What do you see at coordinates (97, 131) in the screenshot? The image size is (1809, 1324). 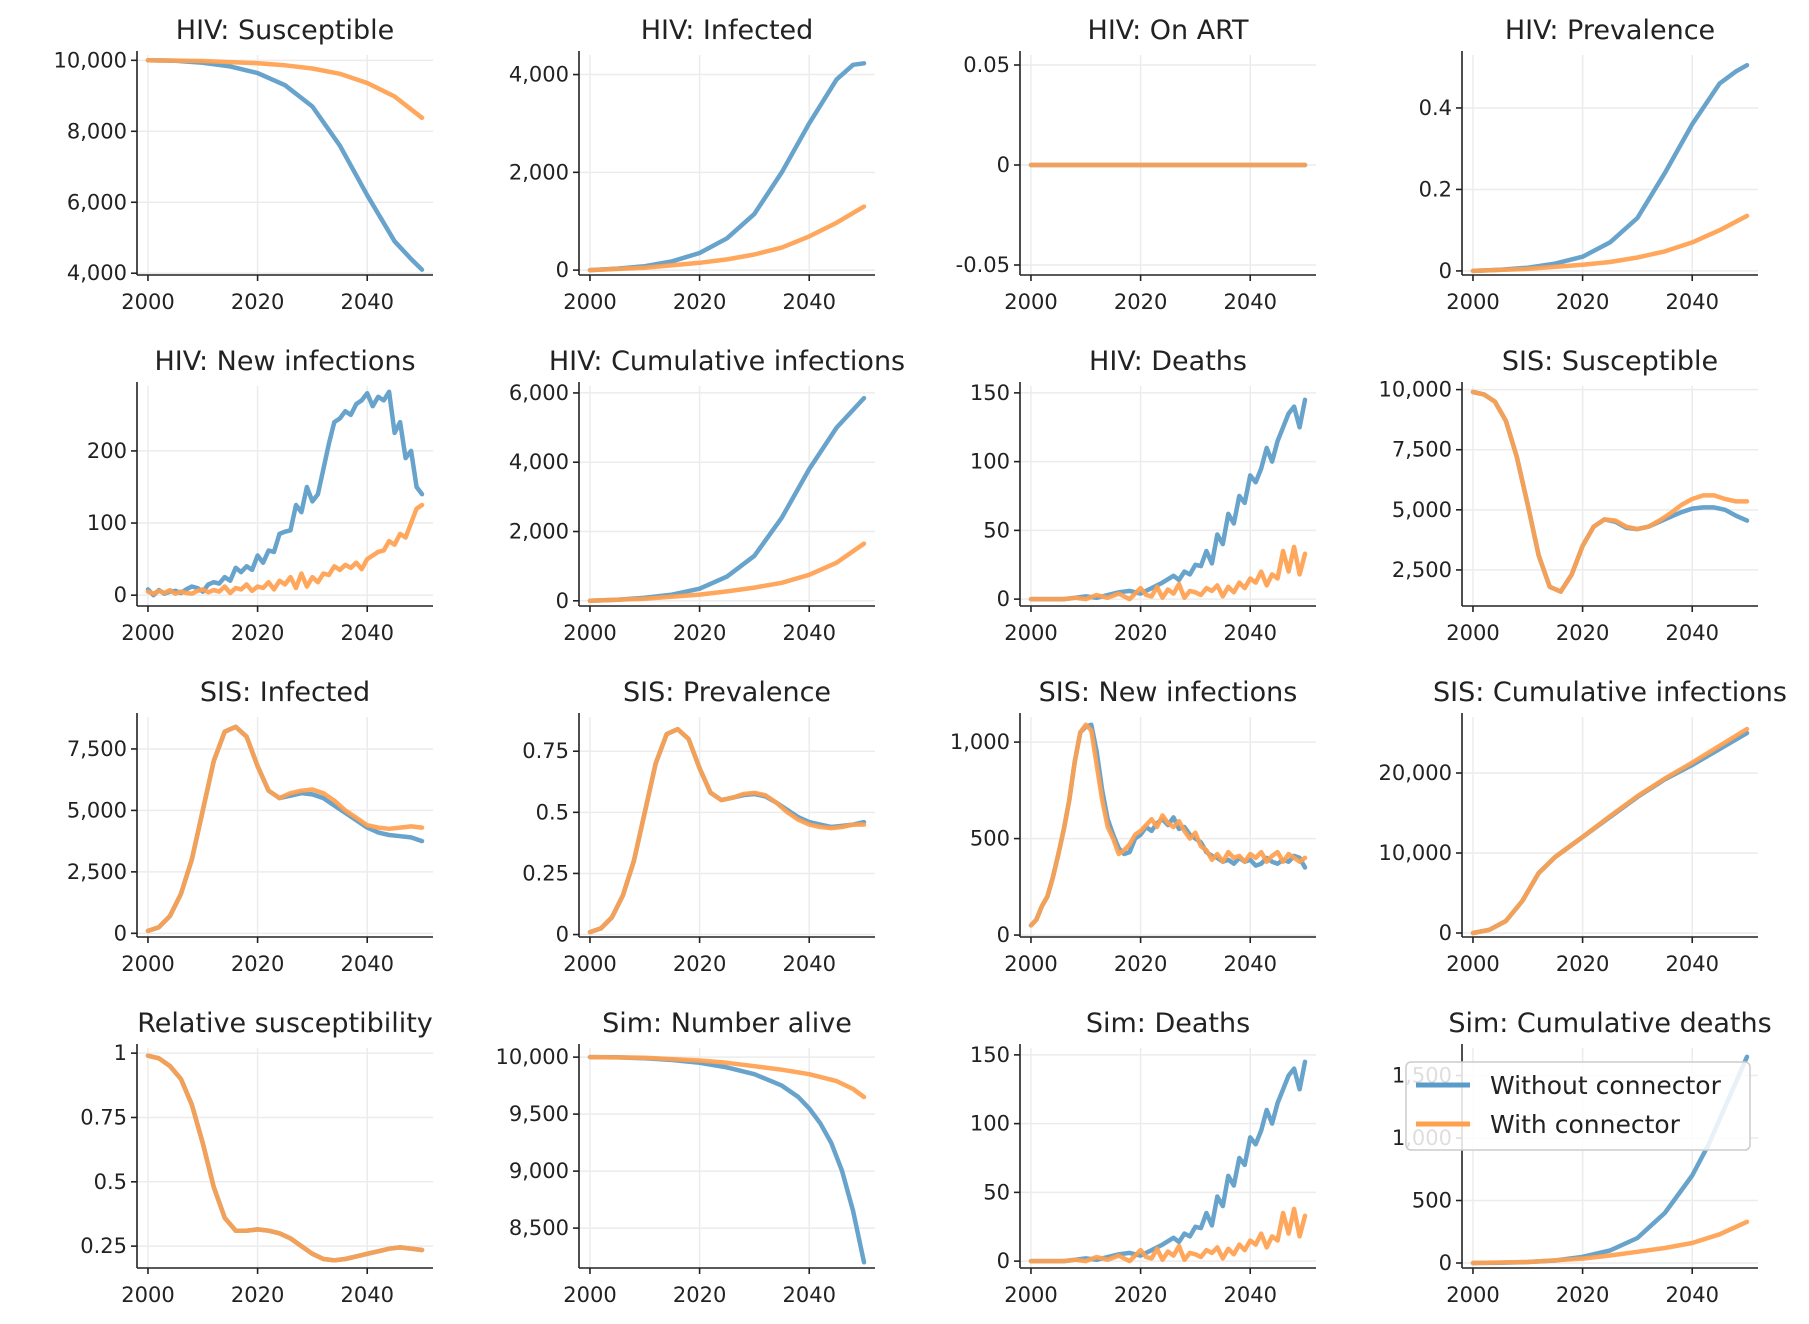 I see `y-tick-label: 8,000` at bounding box center [97, 131].